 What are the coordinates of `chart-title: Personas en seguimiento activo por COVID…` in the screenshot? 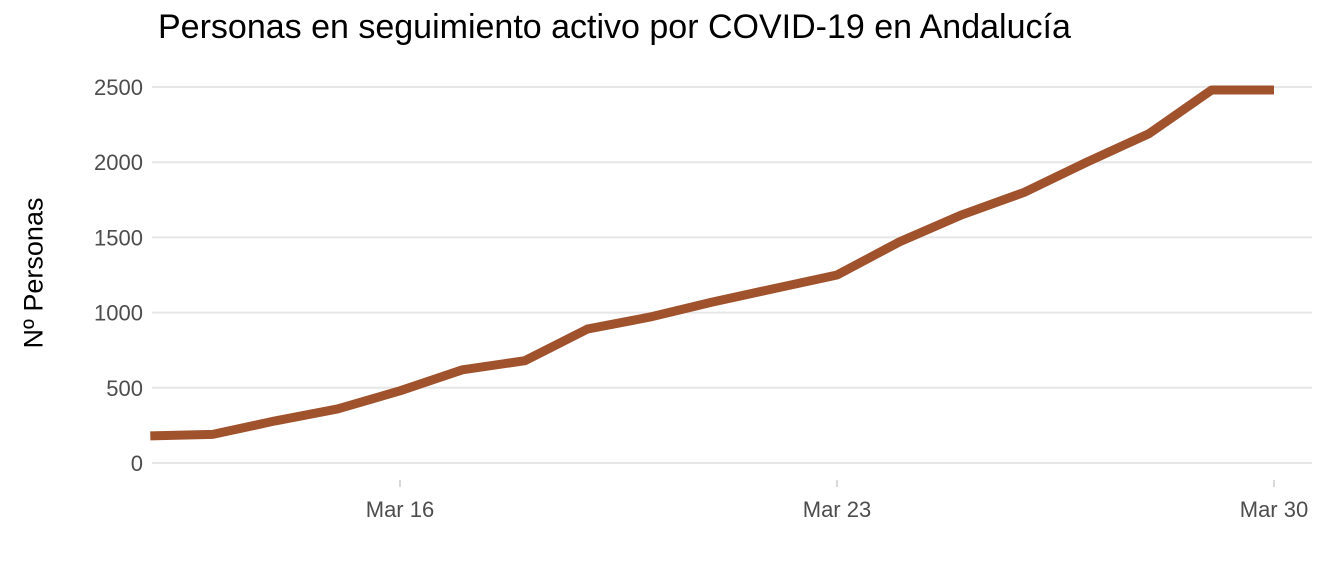 It's located at (614, 27).